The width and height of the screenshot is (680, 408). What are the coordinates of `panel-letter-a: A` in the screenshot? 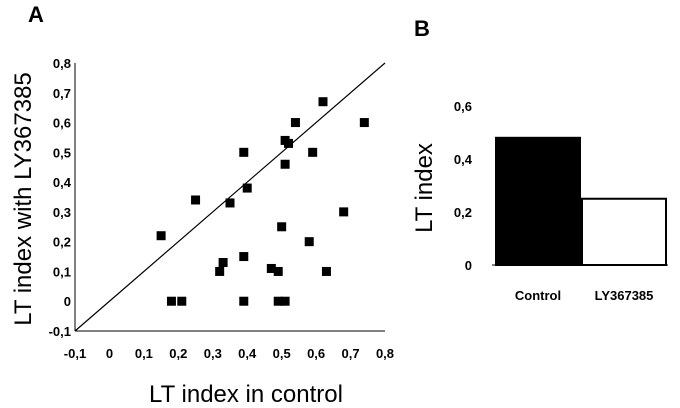 It's located at (36, 14).